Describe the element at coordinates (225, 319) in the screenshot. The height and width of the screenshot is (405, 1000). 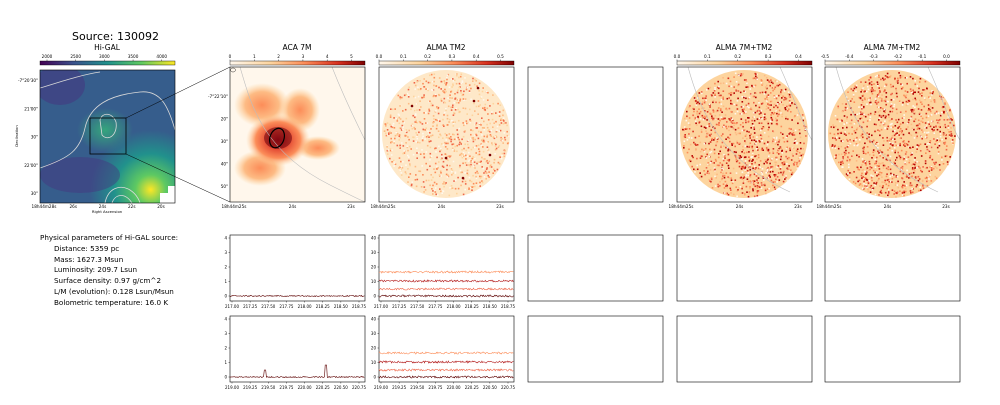
I see `y-tick-label: 4` at that location.